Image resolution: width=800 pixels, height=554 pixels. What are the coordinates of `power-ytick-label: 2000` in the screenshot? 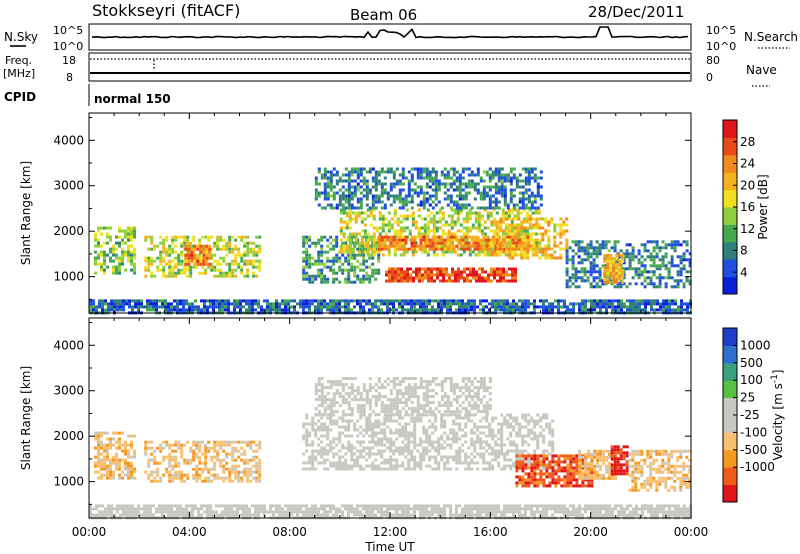 It's located at (68, 231).